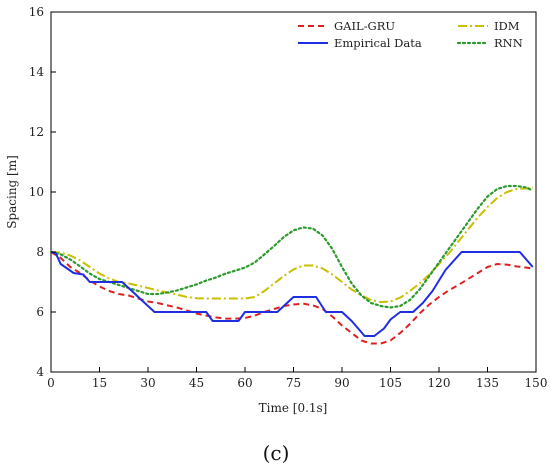 Image resolution: width=550 pixels, height=476 pixels. I want to click on x-tick-label: 15, so click(99, 383).